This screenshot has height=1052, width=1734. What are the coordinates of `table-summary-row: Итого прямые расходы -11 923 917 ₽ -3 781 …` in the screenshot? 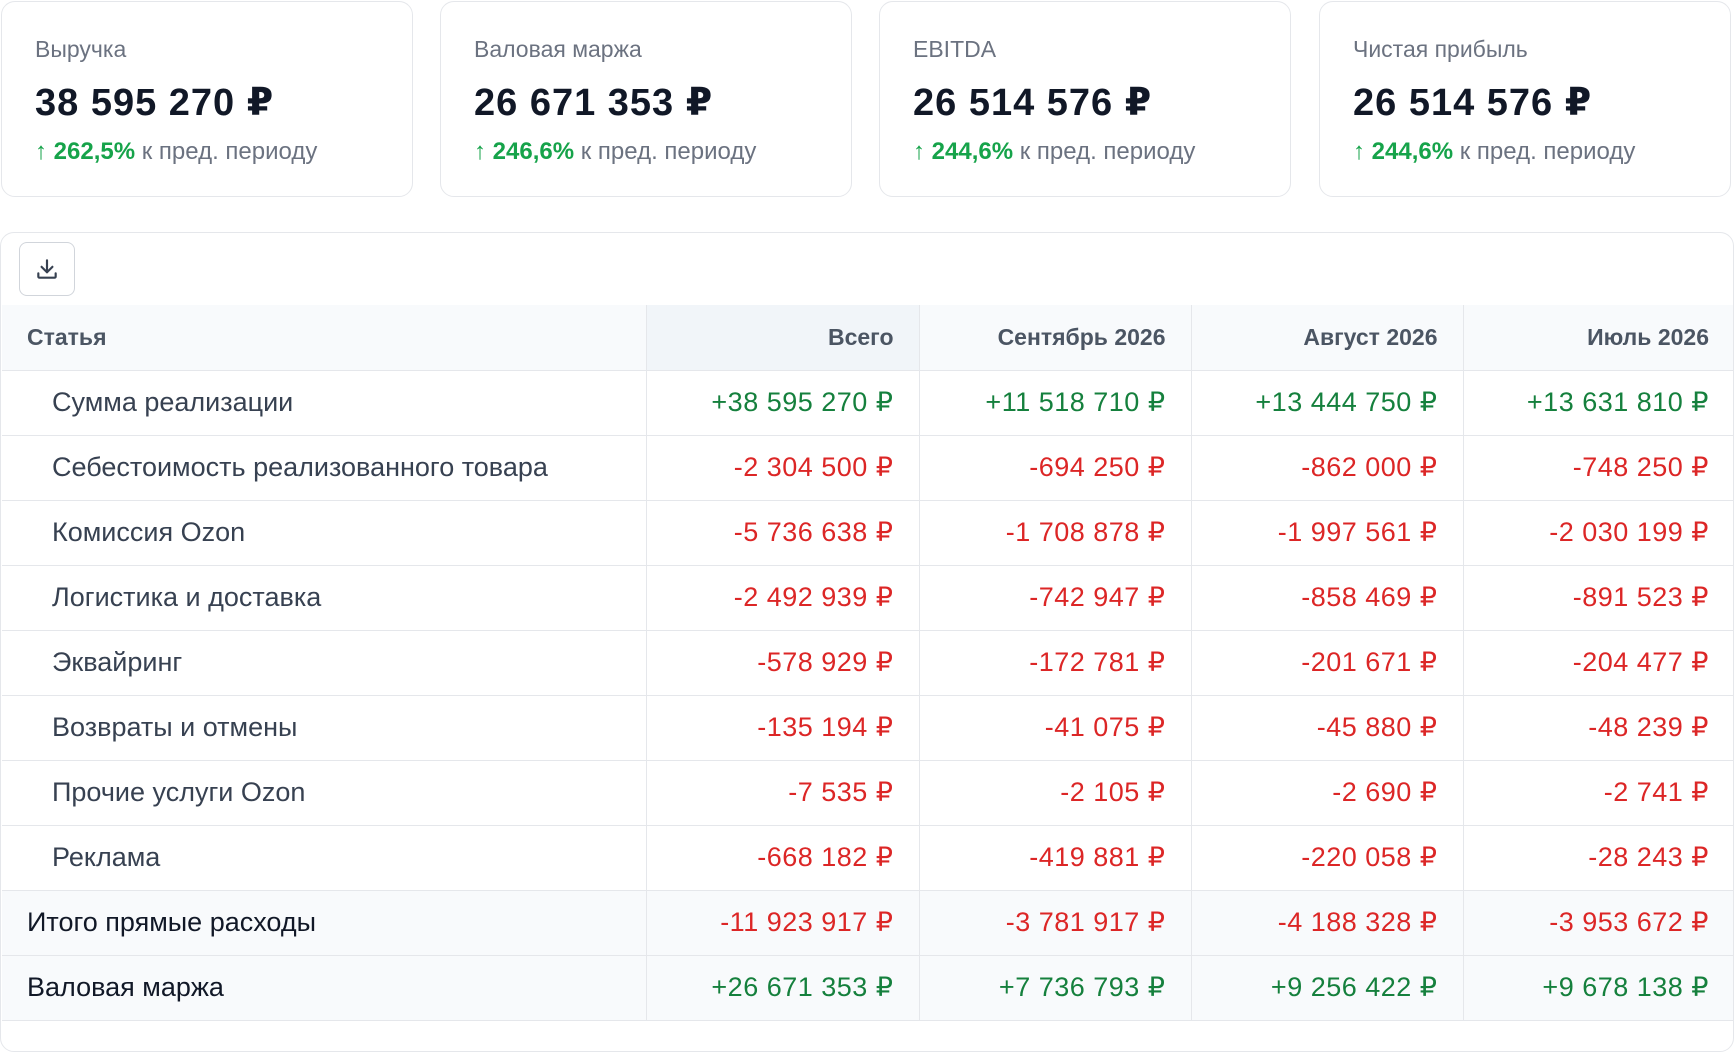 It's located at (867, 923).